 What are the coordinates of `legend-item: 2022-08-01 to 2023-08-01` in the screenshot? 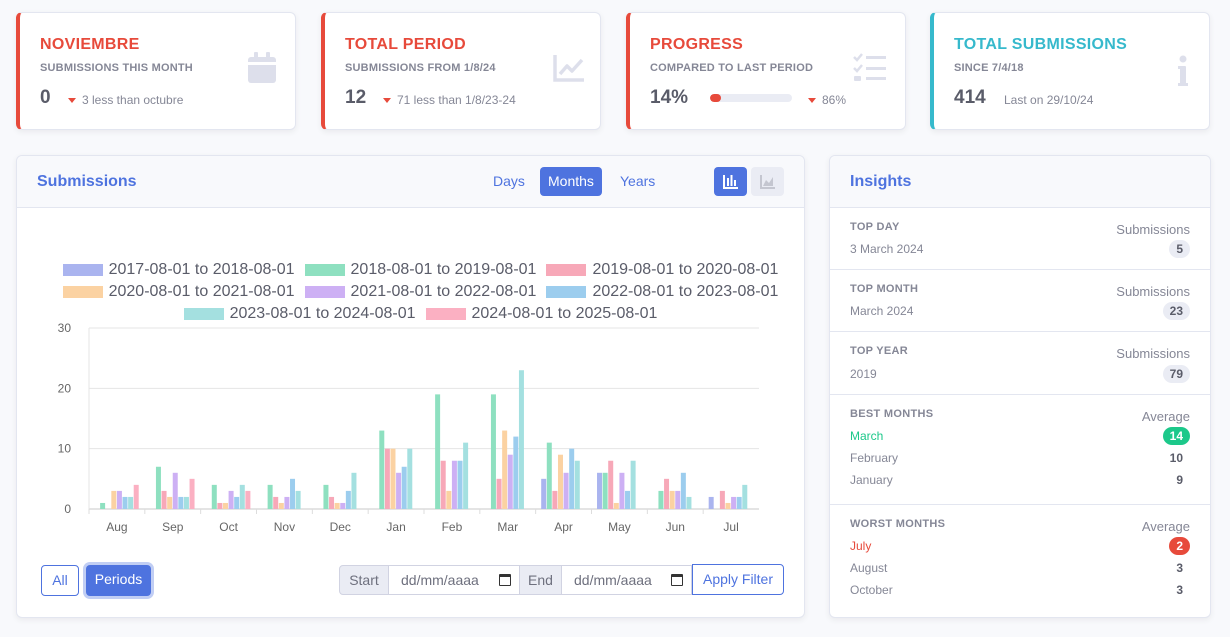 It's located at (662, 292).